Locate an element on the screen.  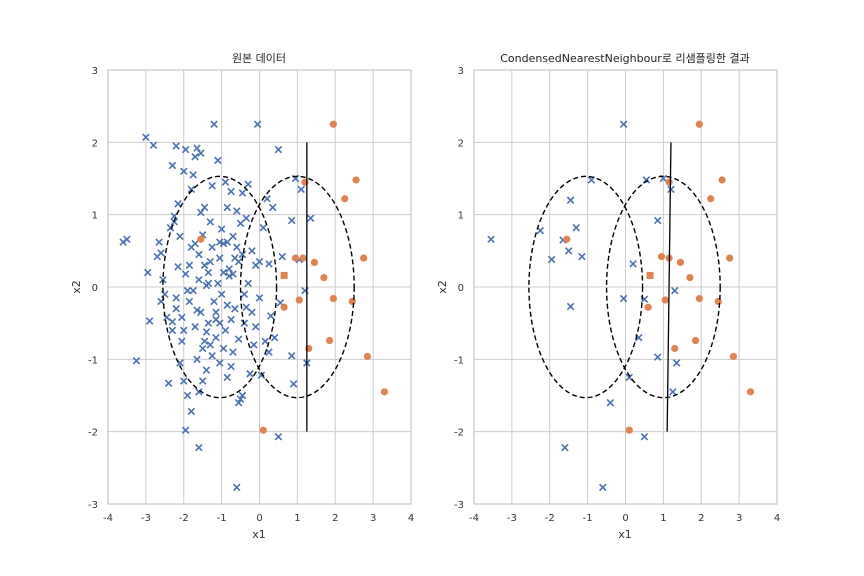
dashed-ellipse is located at coordinates (586, 287).